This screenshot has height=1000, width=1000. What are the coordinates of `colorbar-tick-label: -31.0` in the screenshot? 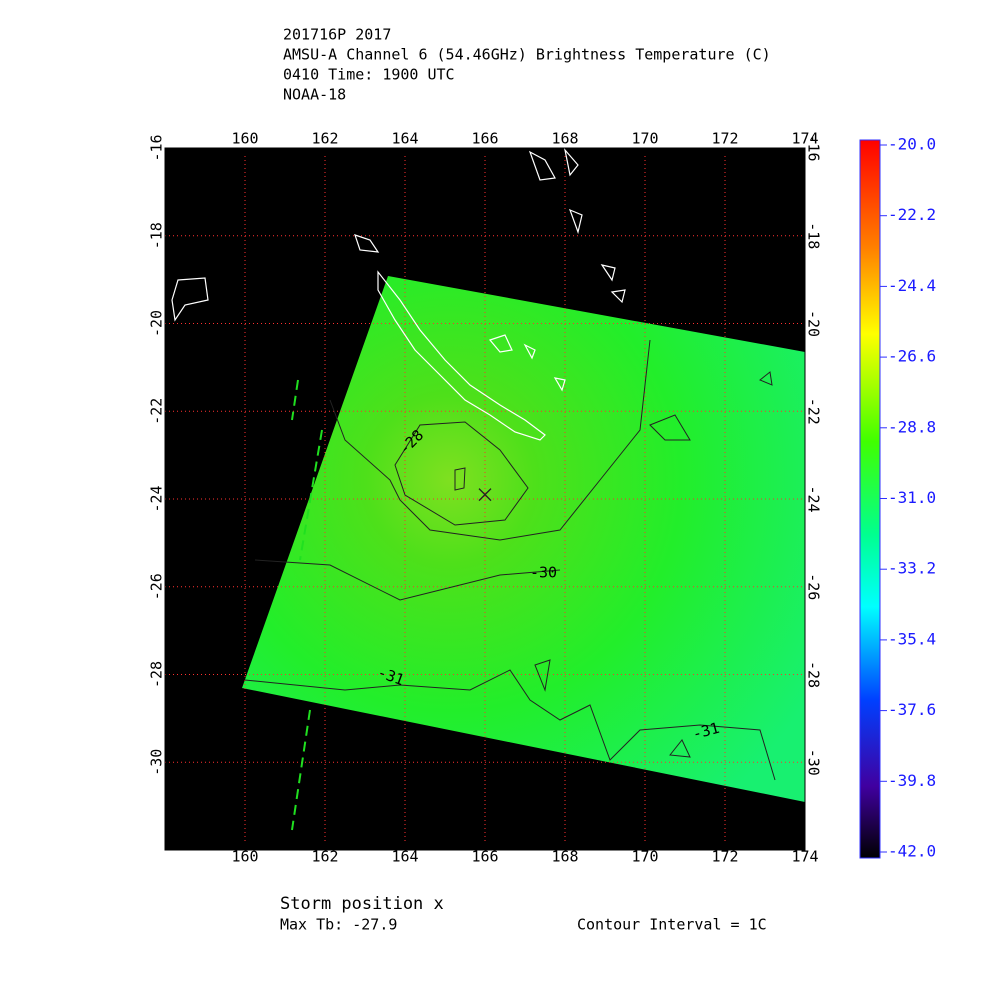 It's located at (912, 497).